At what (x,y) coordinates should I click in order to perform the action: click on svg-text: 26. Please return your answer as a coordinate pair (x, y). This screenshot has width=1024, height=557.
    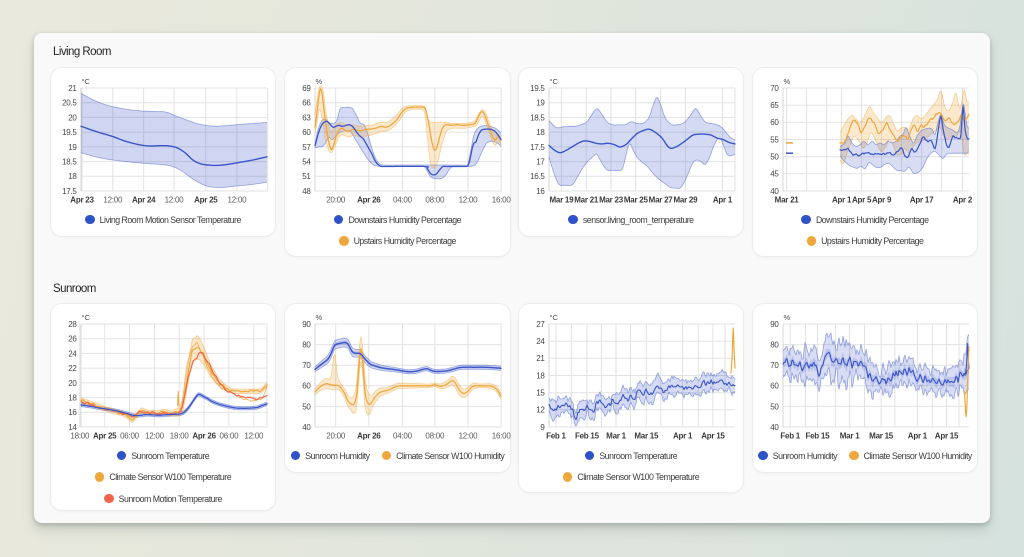
    Looking at the image, I should click on (72, 339).